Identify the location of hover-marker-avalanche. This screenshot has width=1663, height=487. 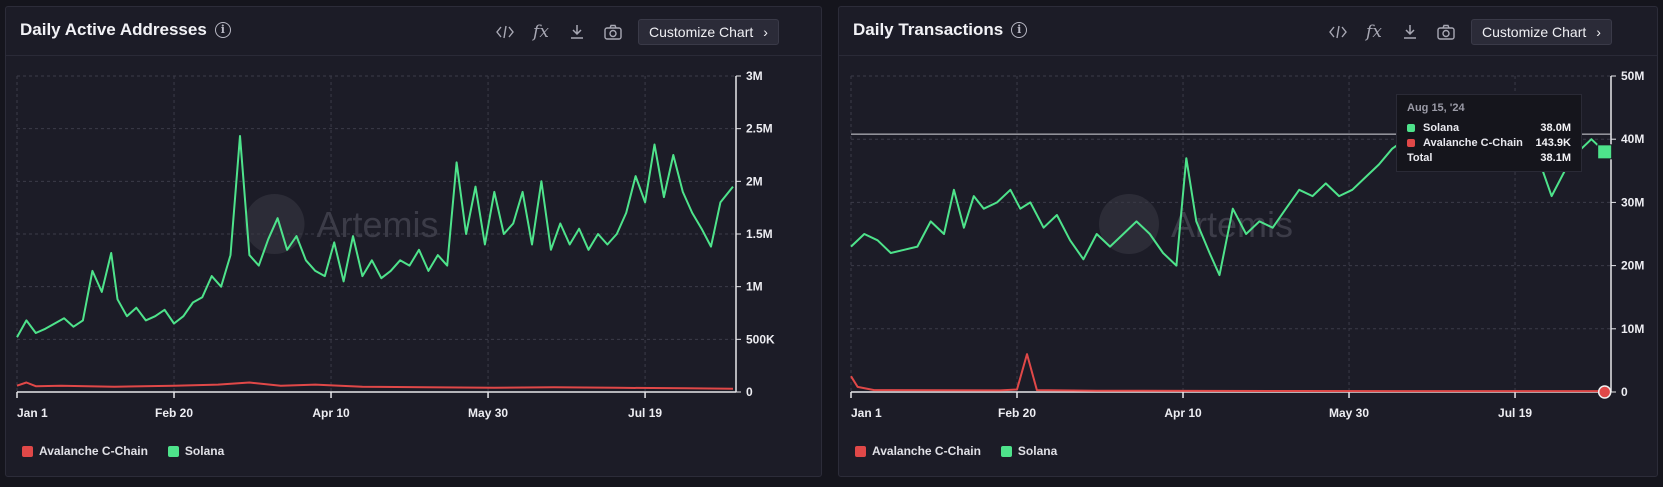
(1604, 392).